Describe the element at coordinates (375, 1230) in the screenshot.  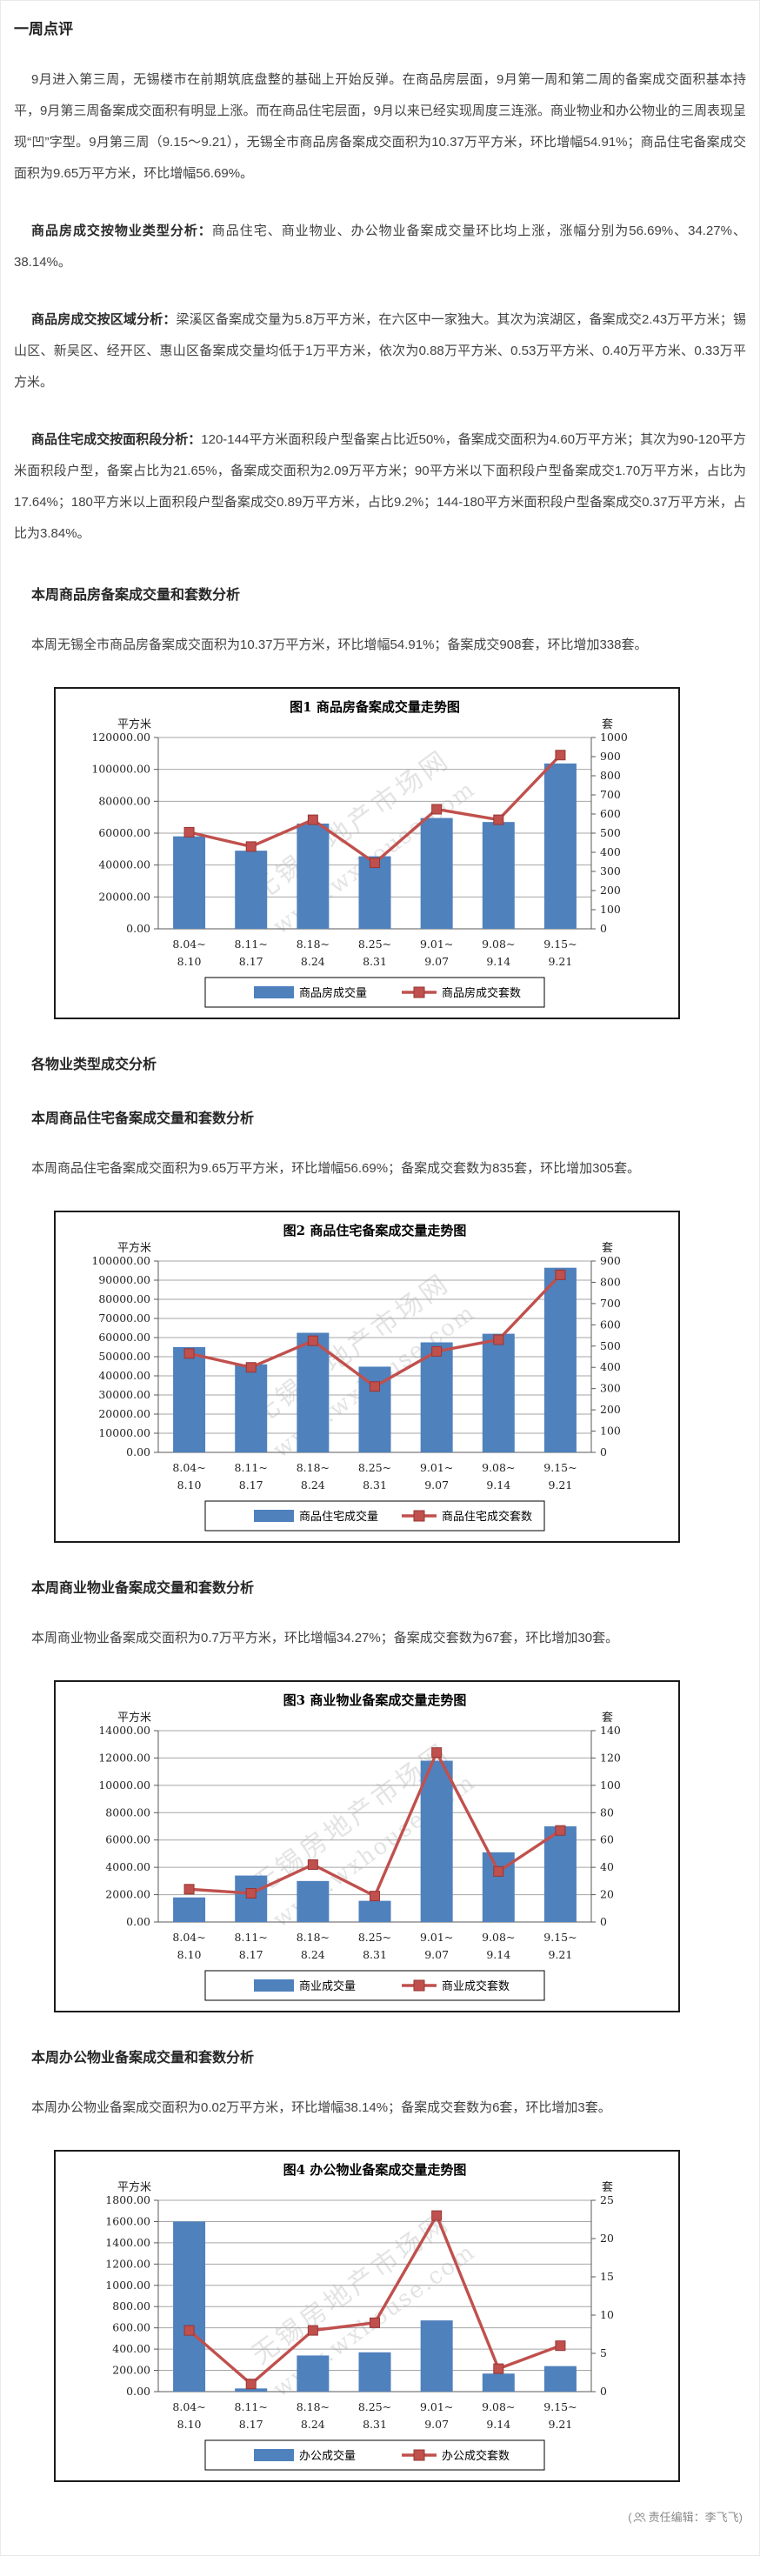
I see `svg-text: 图2 商品住宅备案成交量走势图` at that location.